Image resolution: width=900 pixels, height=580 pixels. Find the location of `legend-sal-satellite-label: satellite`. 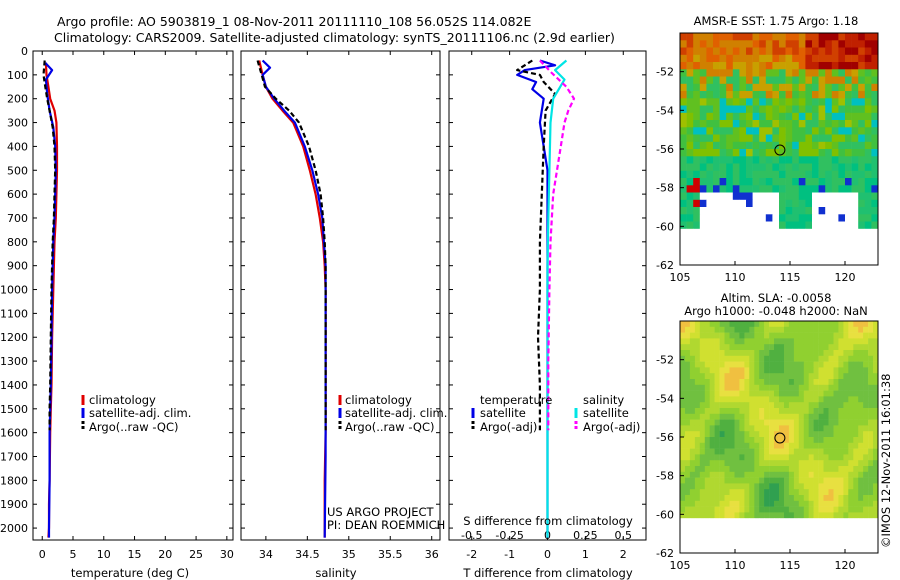

legend-sal-satellite-label: satellite is located at coordinates (606, 413).